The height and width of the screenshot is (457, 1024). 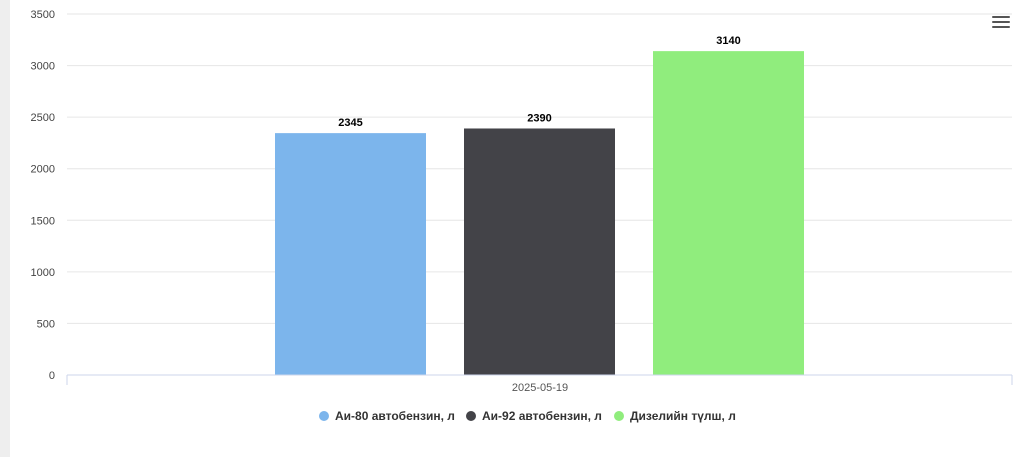 I want to click on y-tick-label: 2500, so click(x=43, y=118).